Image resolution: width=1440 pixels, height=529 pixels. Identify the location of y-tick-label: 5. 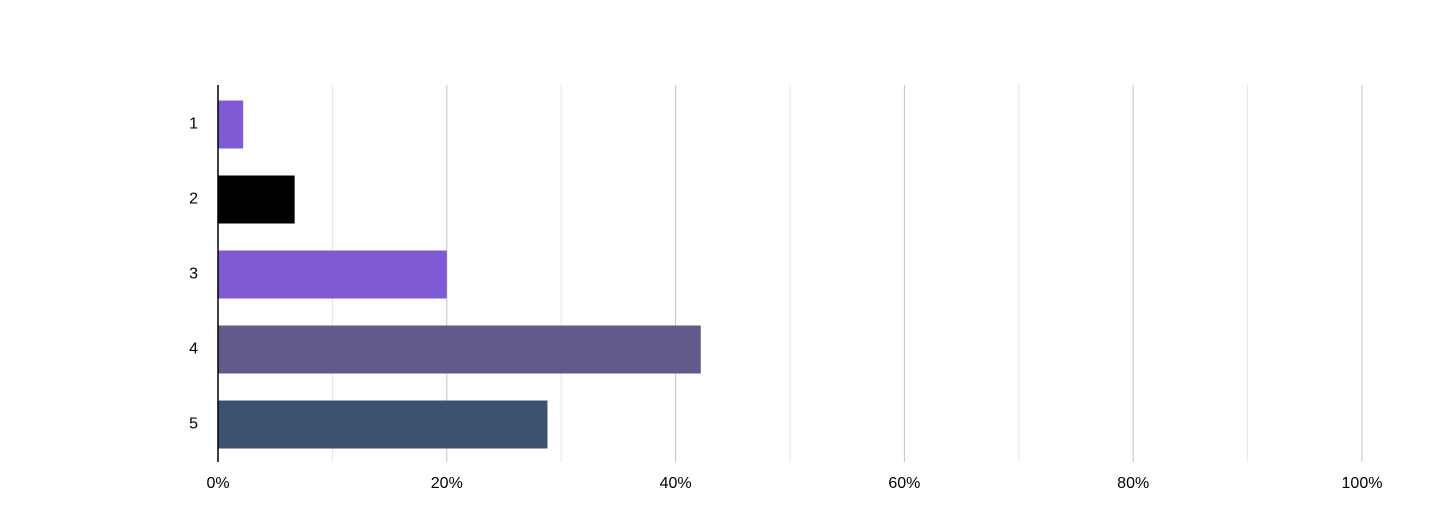
(193, 424).